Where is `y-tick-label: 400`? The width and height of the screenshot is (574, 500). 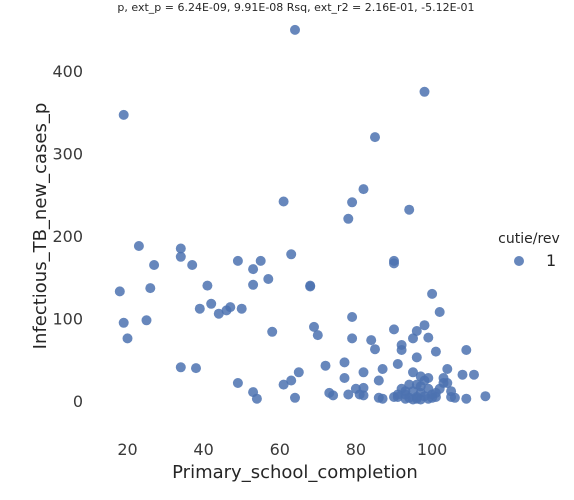 y-tick-label: 400 is located at coordinates (67, 71).